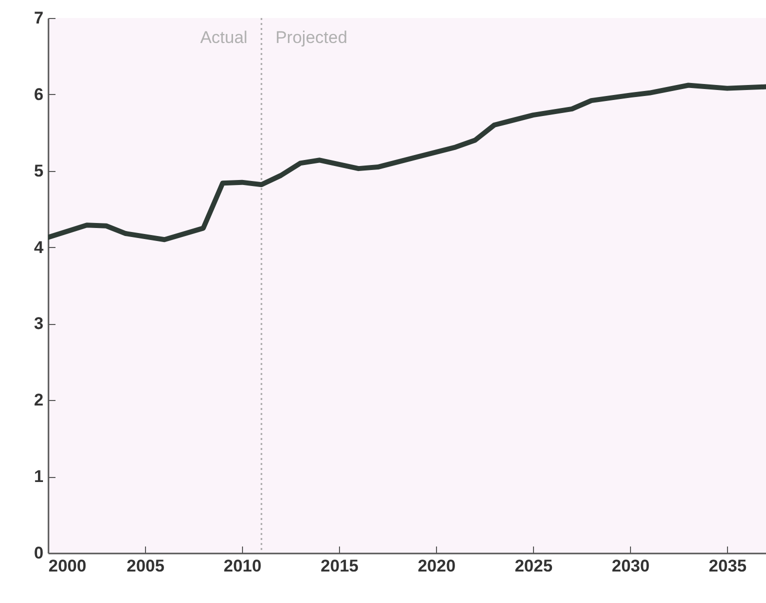 Image resolution: width=766 pixels, height=603 pixels. I want to click on y-tick-label: 3, so click(39, 324).